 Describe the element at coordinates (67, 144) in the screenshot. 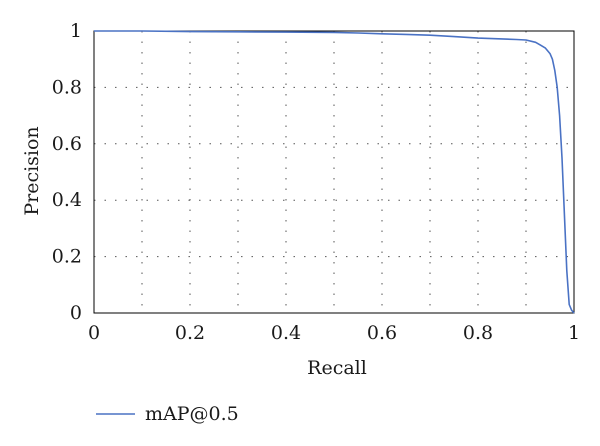

I see `y-tick-label: 0.6` at that location.